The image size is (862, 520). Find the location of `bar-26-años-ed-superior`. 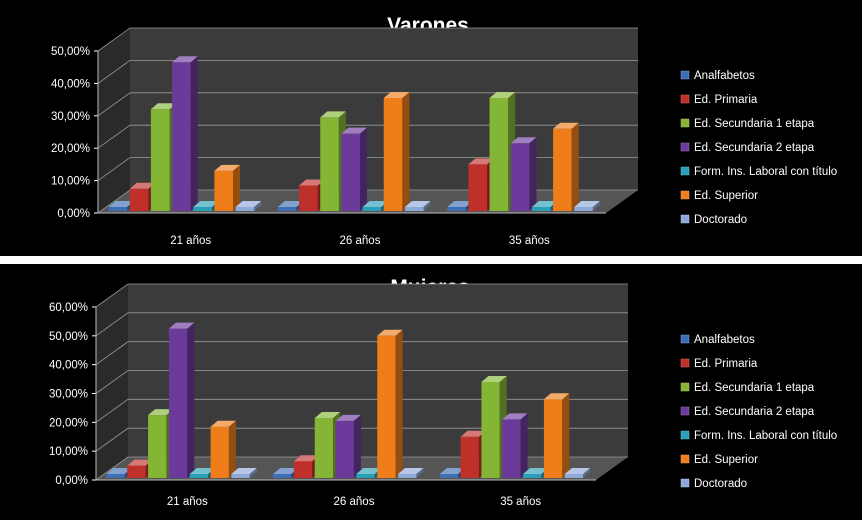

bar-26-años-ed-superior is located at coordinates (396, 151).